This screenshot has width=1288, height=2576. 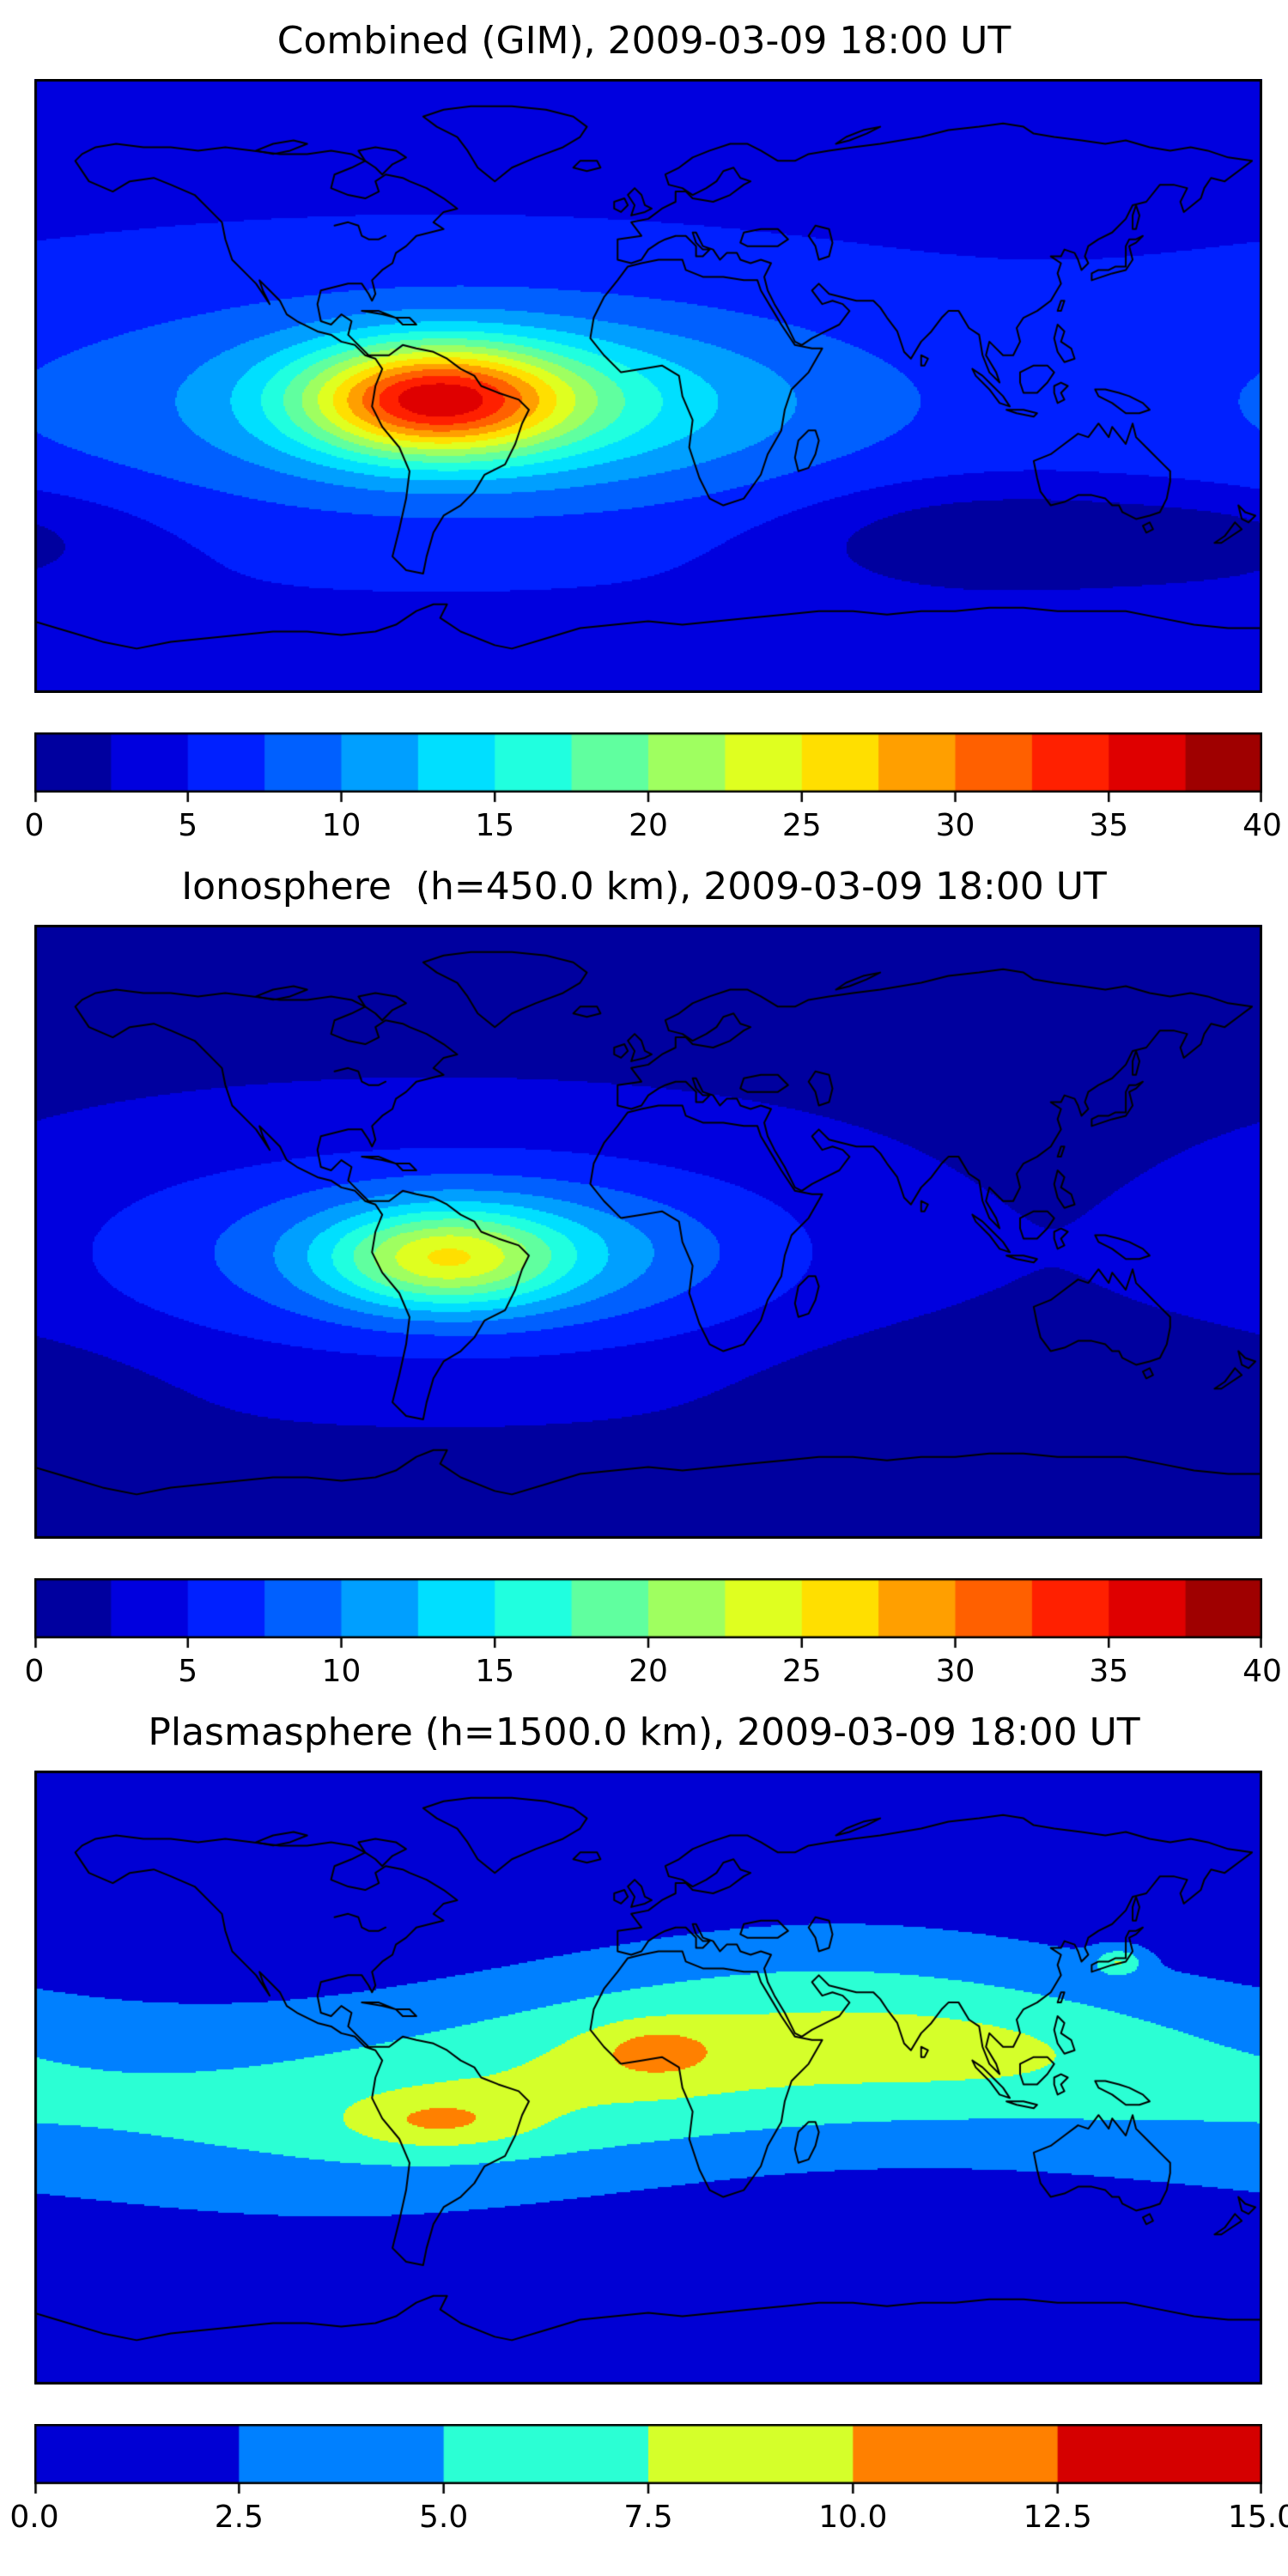 I want to click on colorbar-tick-labels-ionosphere: 0 5 10 15 20 25 30 35 40, so click(x=653, y=1671).